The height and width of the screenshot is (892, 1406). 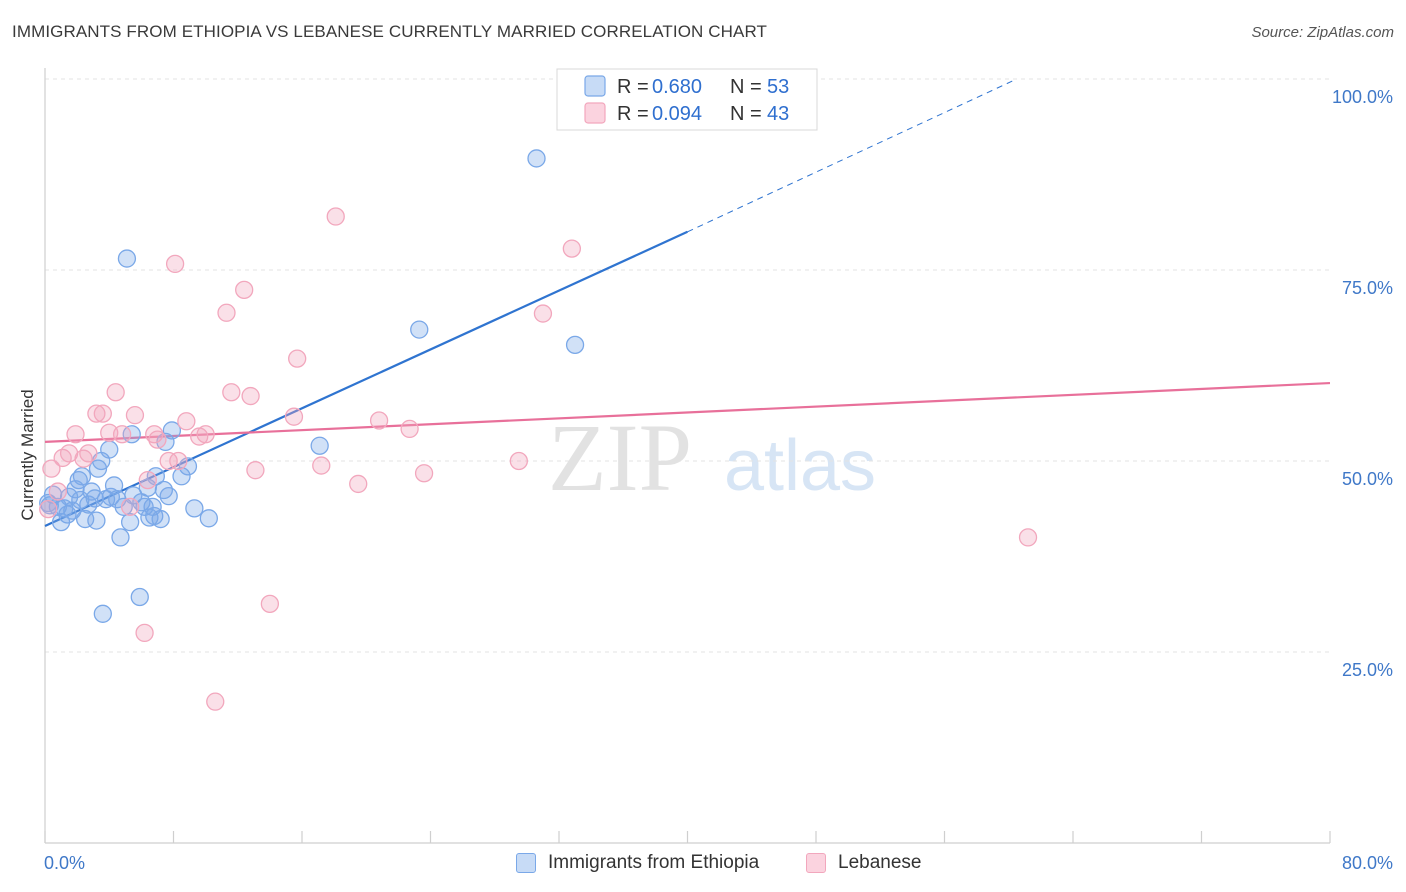 I want to click on y-tick-label: 100.0%, so click(x=1362, y=97).